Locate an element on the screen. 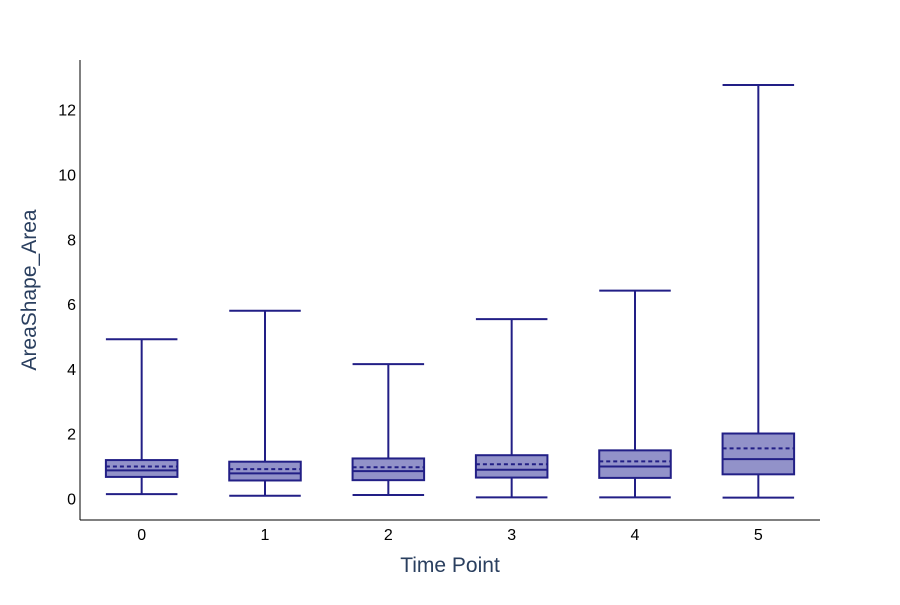 This screenshot has height=605, width=900. y-tick-label: 2 is located at coordinates (71, 435).